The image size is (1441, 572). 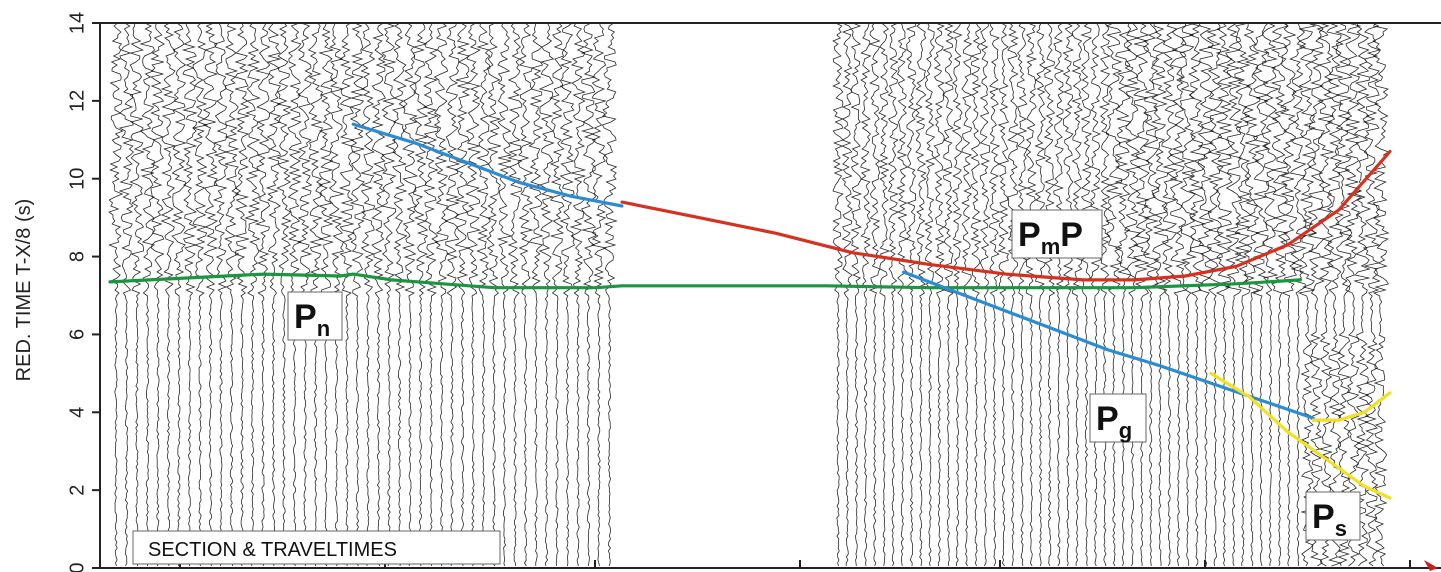 I want to click on phase-subscript: n, so click(x=323, y=328).